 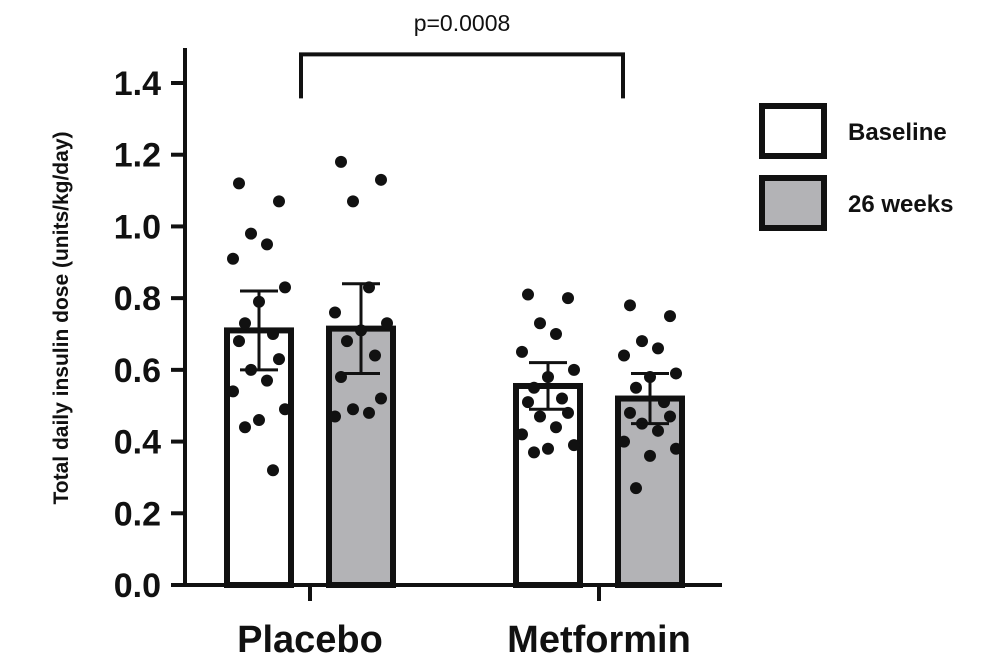 What do you see at coordinates (462, 75) in the screenshot?
I see `significance-bracket` at bounding box center [462, 75].